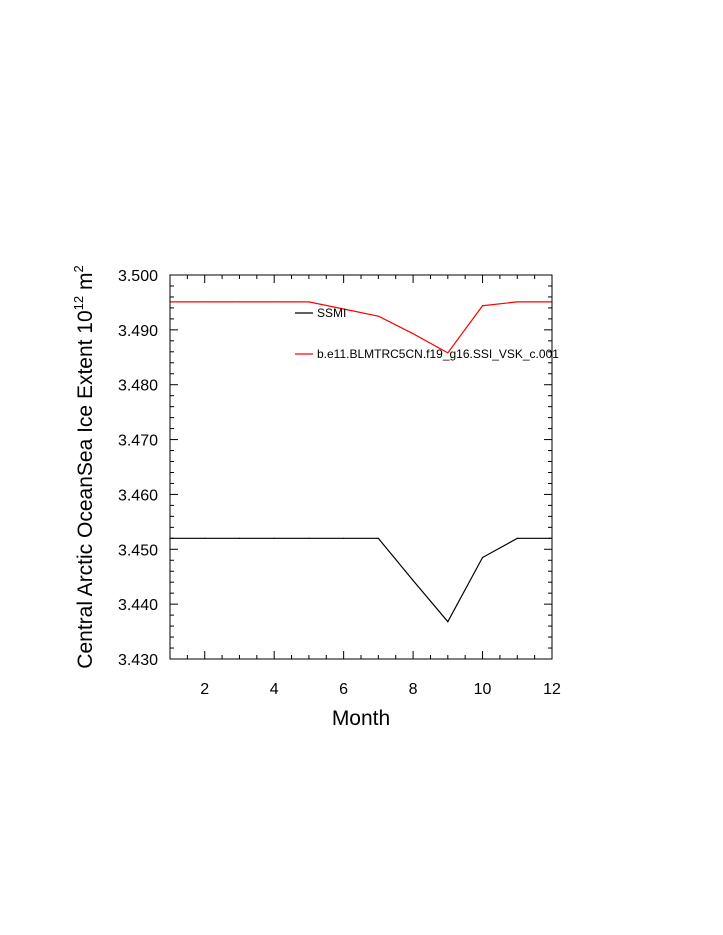 This screenshot has width=723, height=935. Describe the element at coordinates (343, 689) in the screenshot. I see `x-tick-label: 6` at that location.